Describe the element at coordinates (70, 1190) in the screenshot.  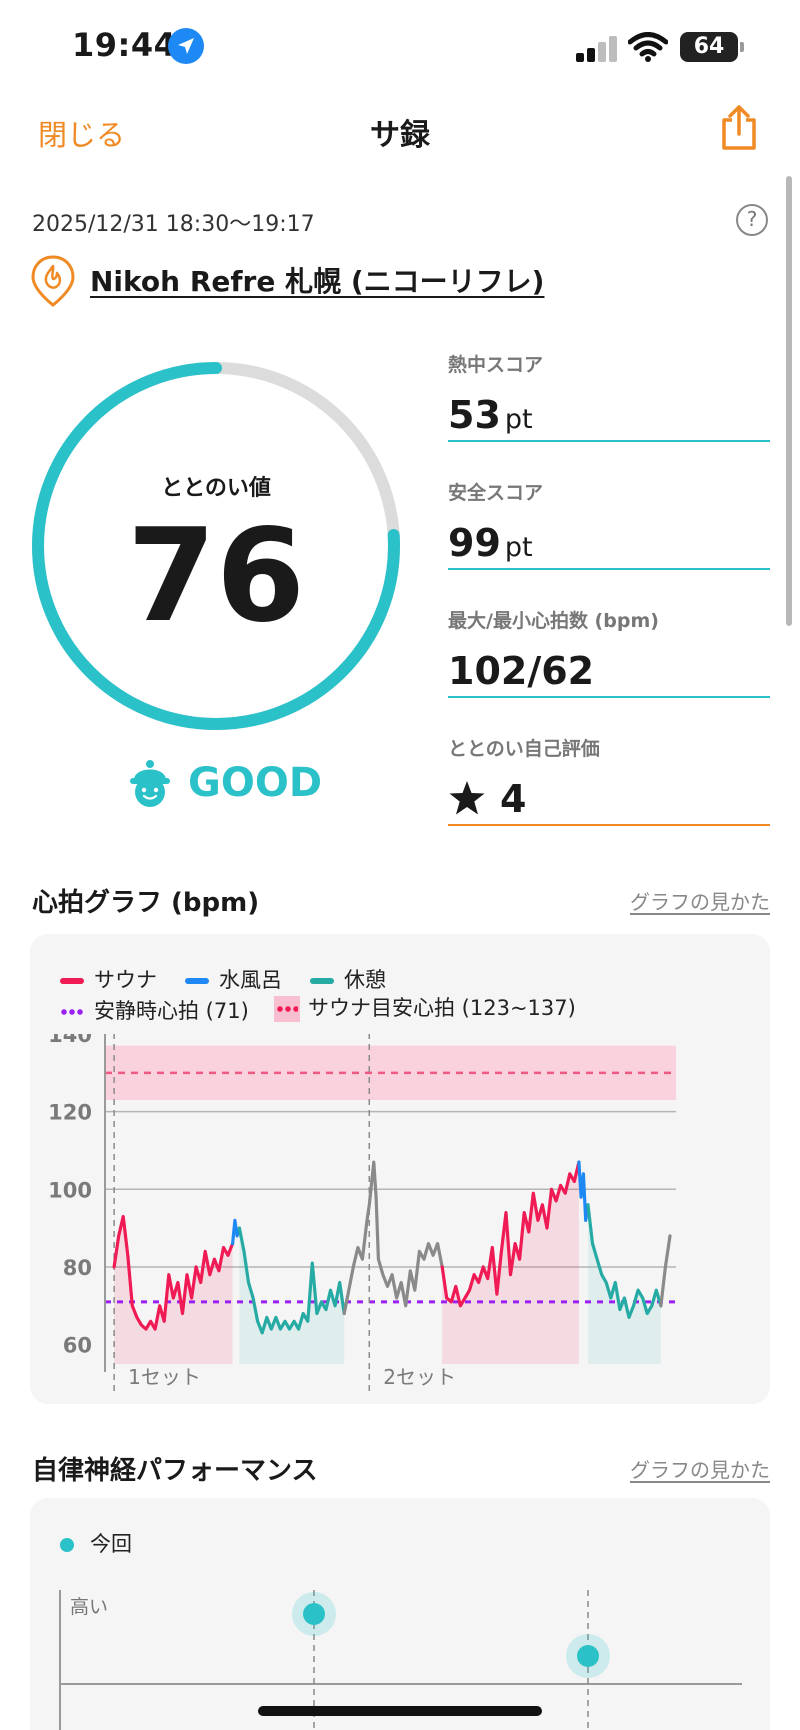
I see `y-tick-label: 100` at that location.